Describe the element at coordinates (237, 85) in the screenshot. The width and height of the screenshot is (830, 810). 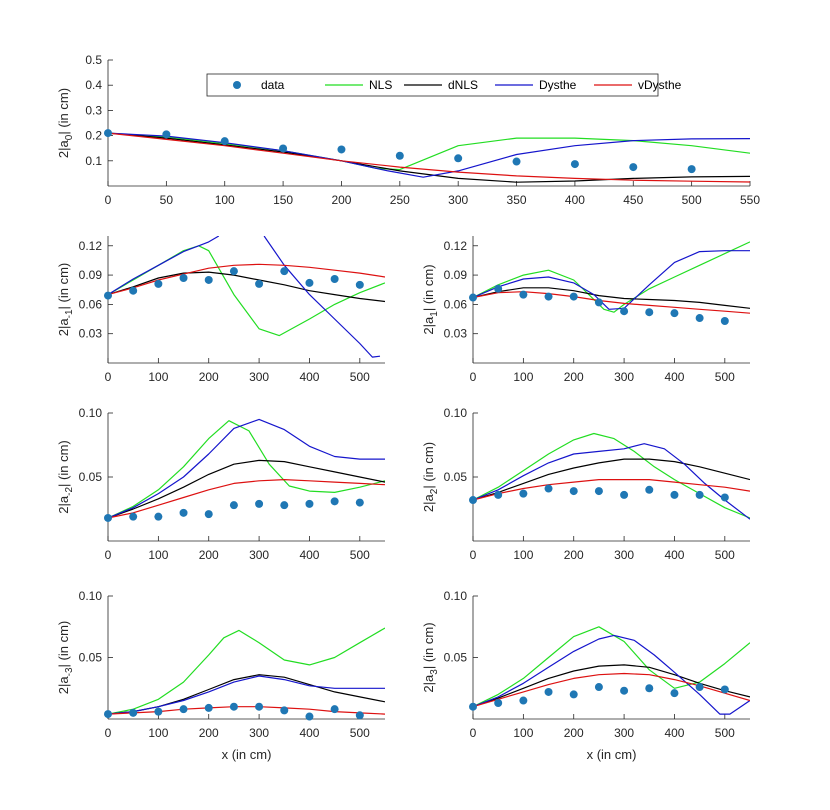
I see `legend-marker-data` at that location.